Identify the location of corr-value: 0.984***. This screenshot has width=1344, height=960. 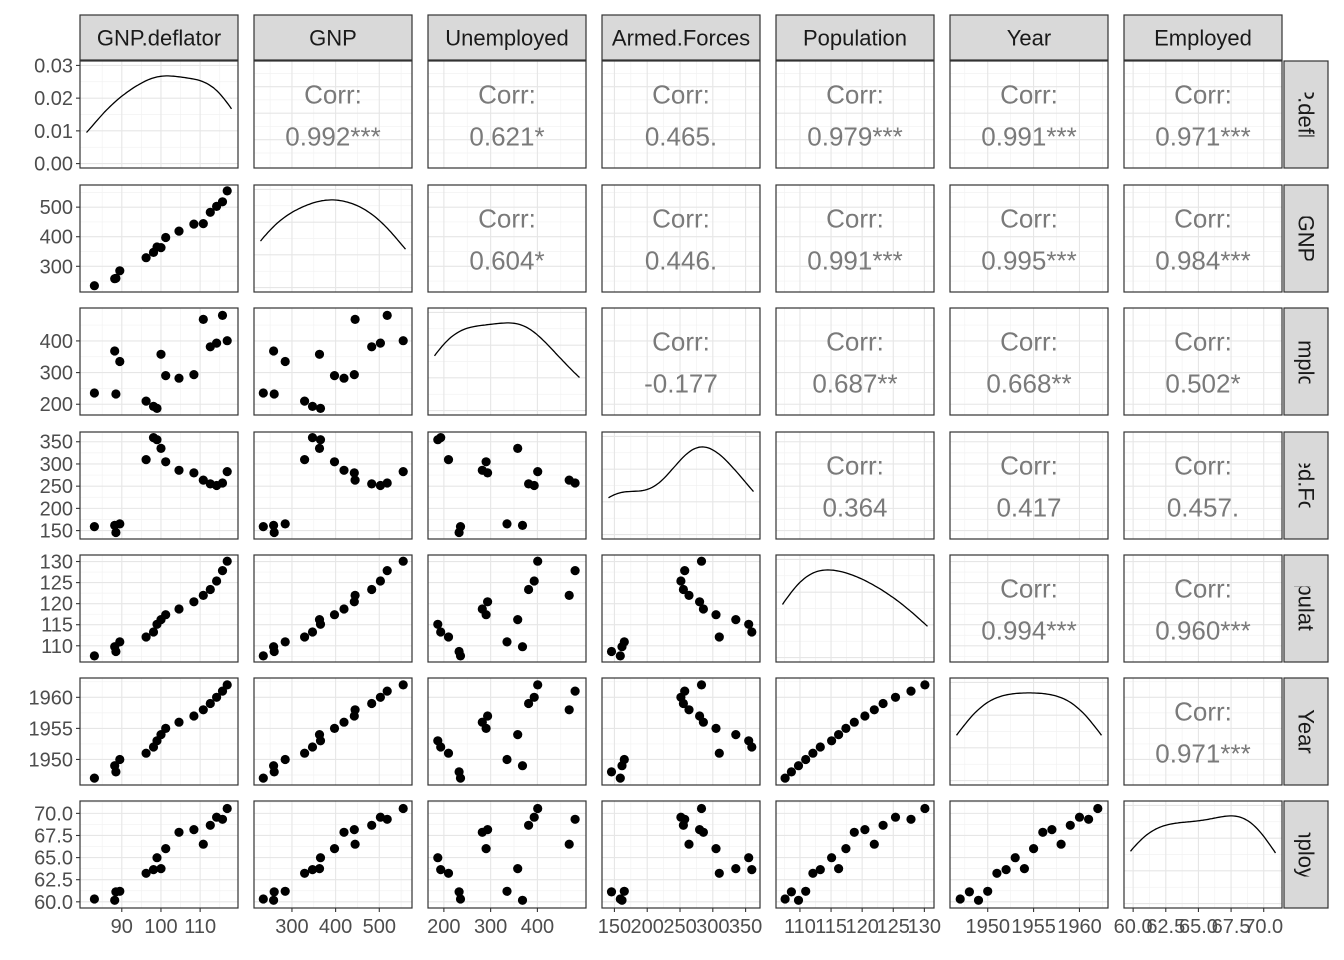
(1202, 261).